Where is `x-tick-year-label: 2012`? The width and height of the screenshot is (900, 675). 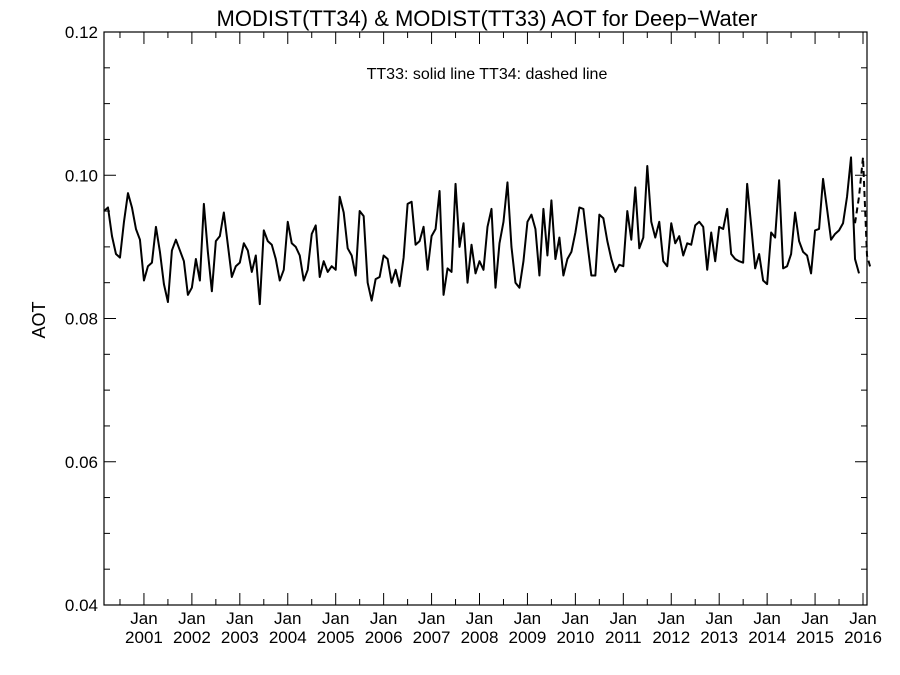
x-tick-year-label: 2012 is located at coordinates (671, 637).